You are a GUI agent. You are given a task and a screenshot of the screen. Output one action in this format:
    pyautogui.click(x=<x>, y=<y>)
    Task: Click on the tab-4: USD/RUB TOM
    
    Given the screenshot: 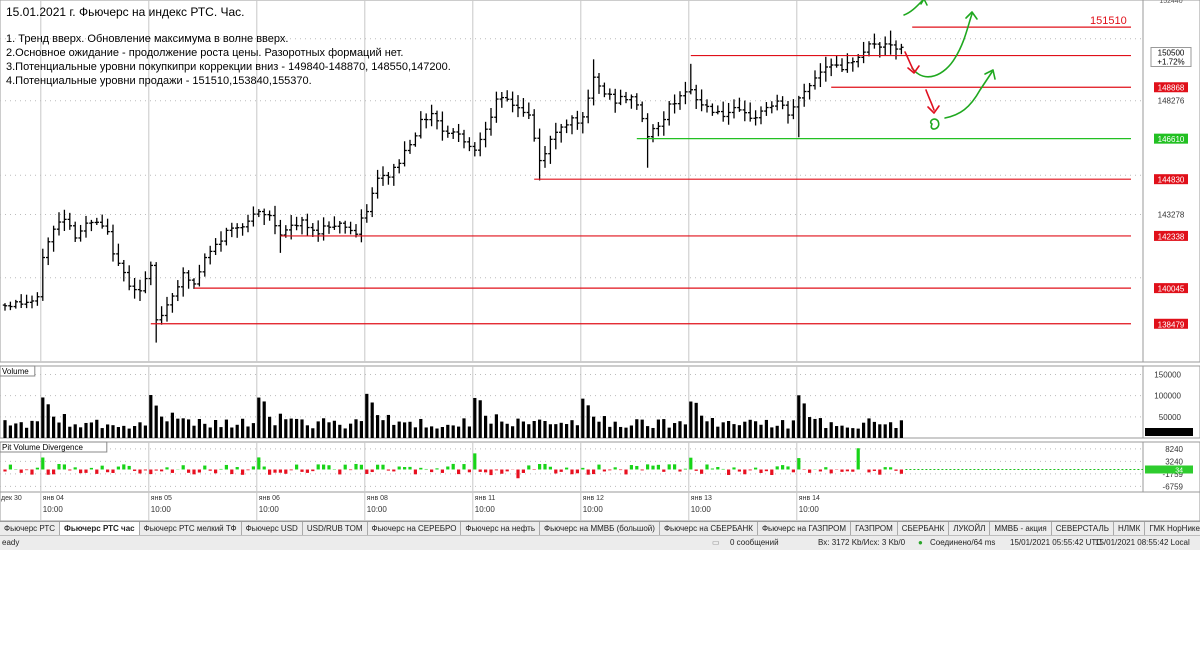 What is the action you would take?
    pyautogui.click(x=335, y=529)
    